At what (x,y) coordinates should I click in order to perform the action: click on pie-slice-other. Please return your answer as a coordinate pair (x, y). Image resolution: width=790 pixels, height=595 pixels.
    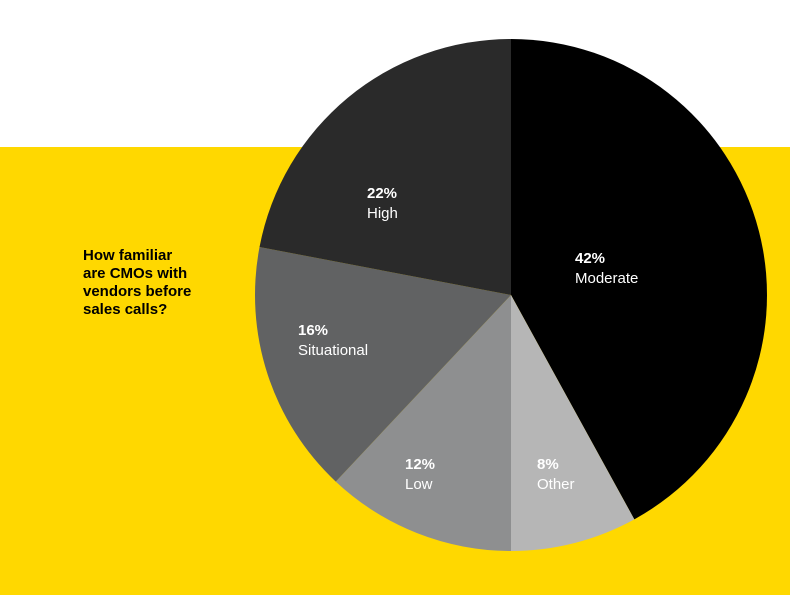
    Looking at the image, I should click on (573, 423).